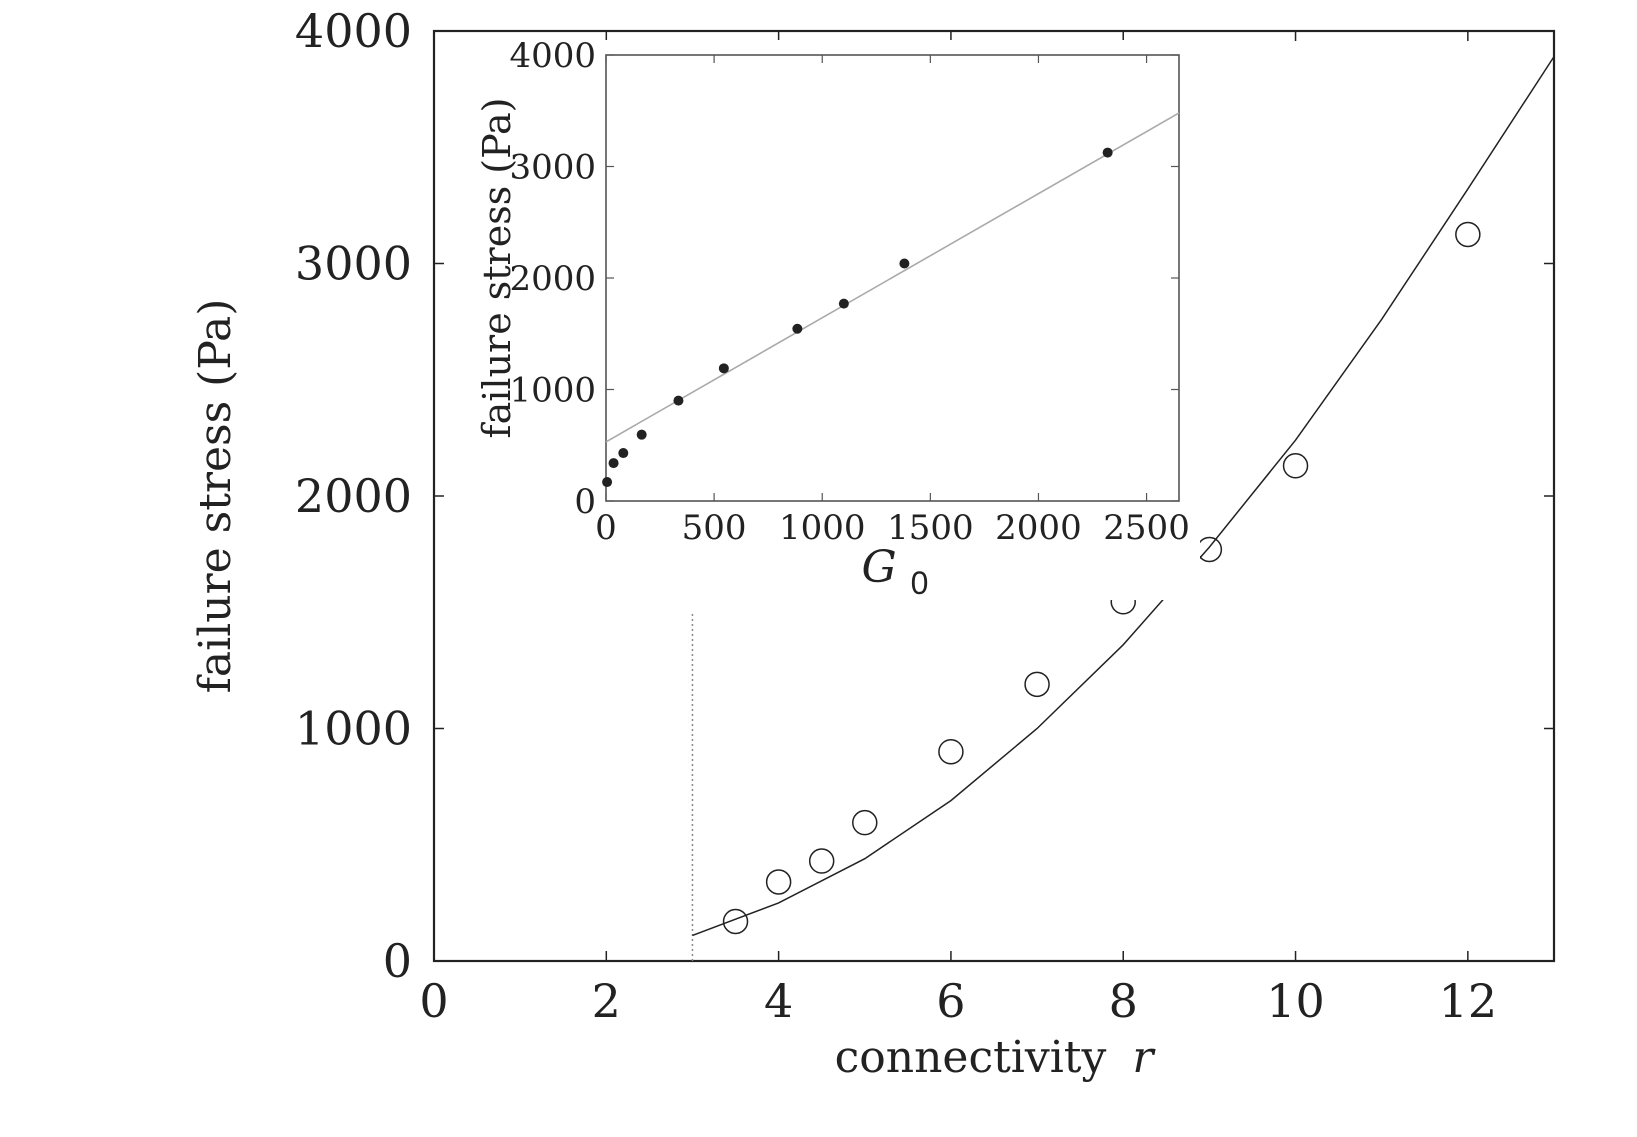  What do you see at coordinates (552, 168) in the screenshot?
I see `inset-y-tick-label: 3000` at bounding box center [552, 168].